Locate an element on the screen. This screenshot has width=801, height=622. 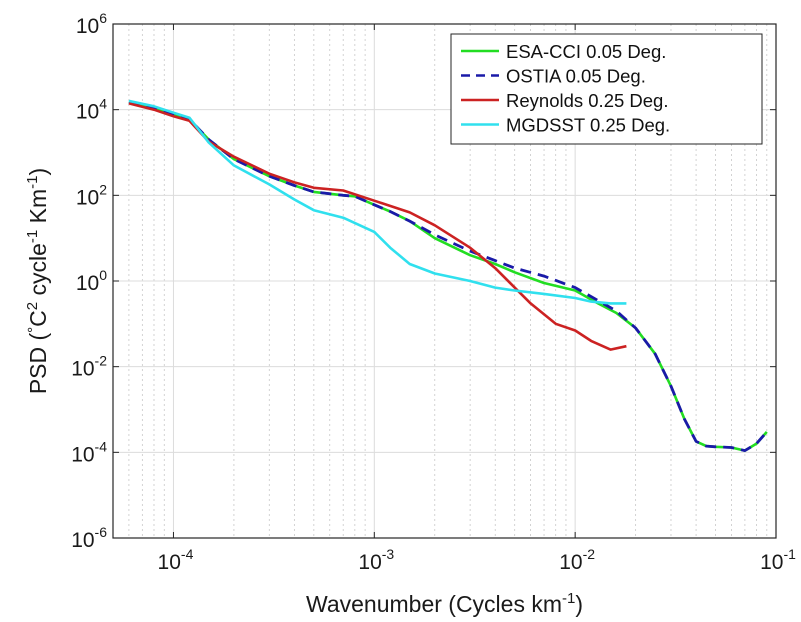
x-tick-label: 10⁻¹ is located at coordinates (778, 560).